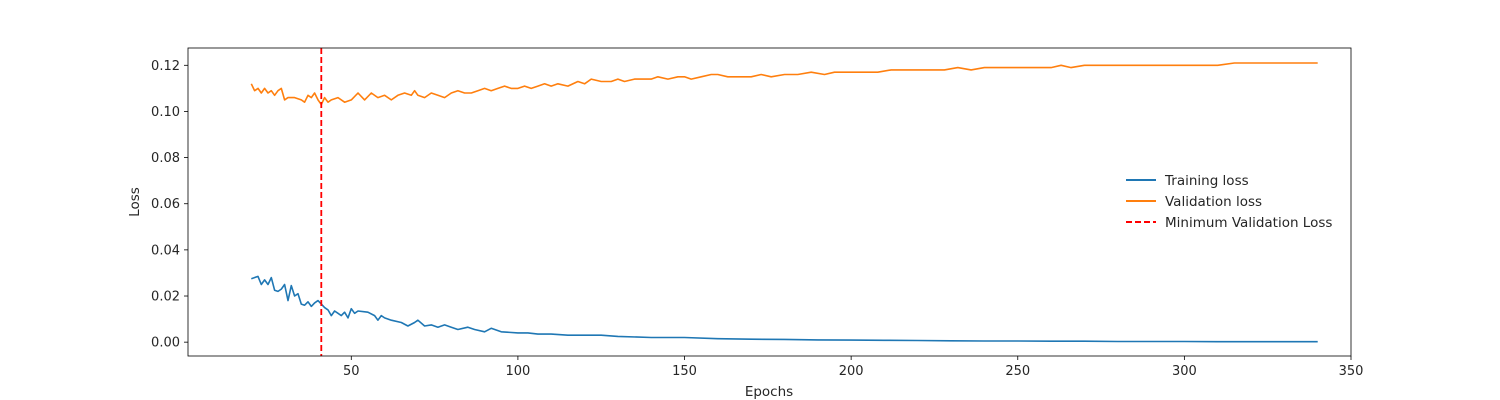 The width and height of the screenshot is (1500, 400). Describe the element at coordinates (1213, 202) in the screenshot. I see `legend-label-validation: Validation loss` at that location.